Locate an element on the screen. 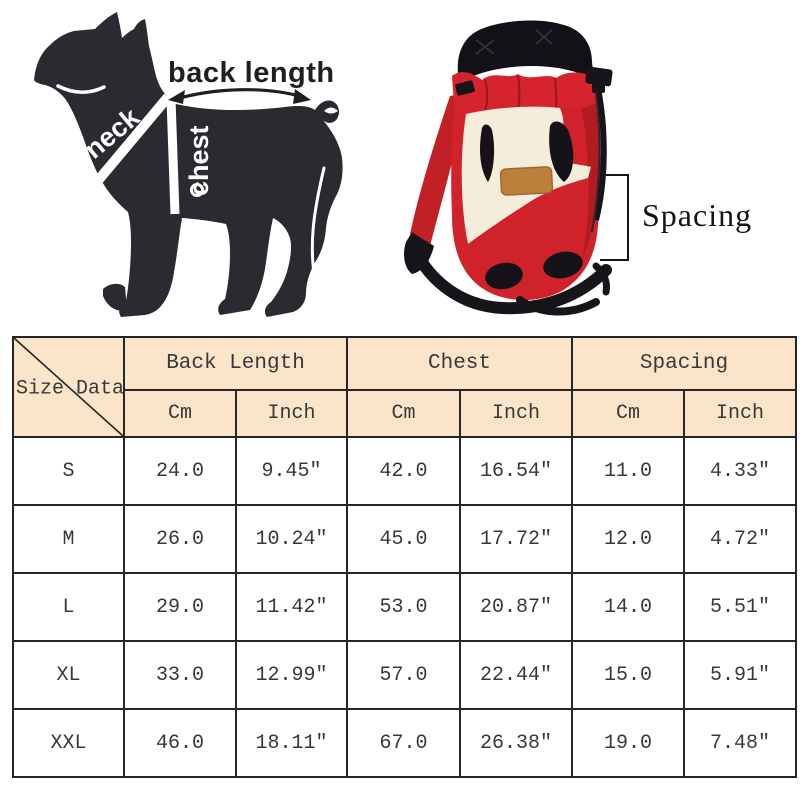 Image resolution: width=800 pixels, height=800 pixels. value-cell: 57.0 is located at coordinates (403, 675).